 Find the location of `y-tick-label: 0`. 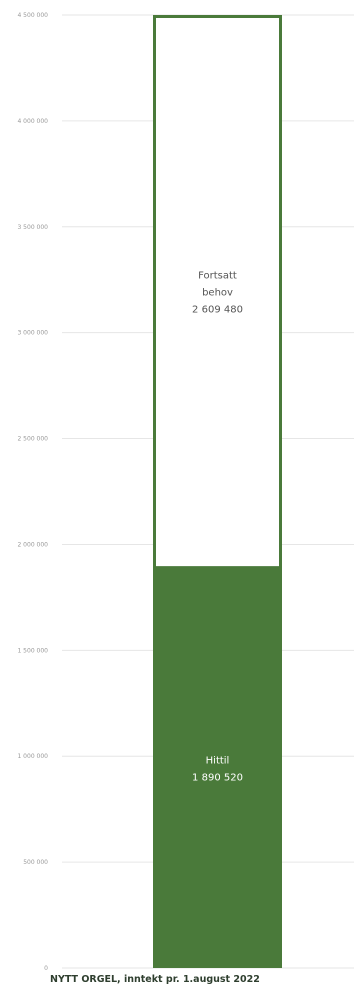

y-tick-label: 0 is located at coordinates (46, 968).